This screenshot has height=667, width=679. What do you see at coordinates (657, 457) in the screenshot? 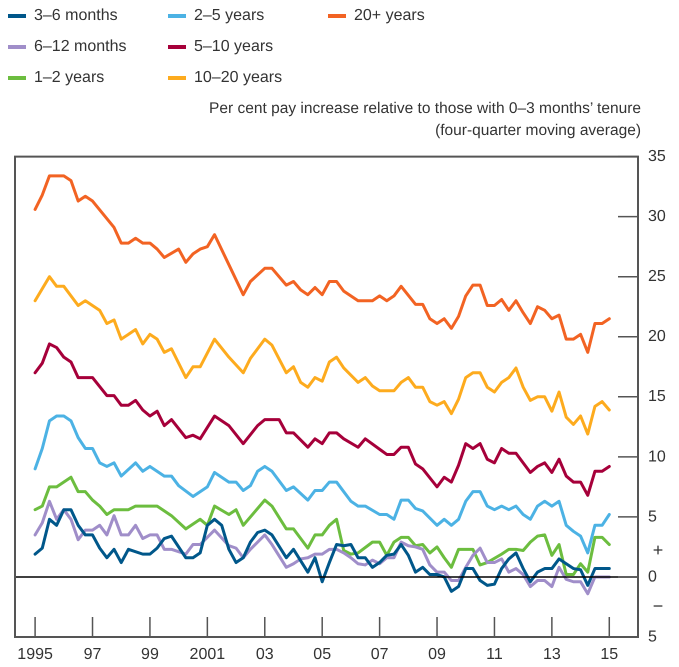
I see `y-tick-label: 10` at bounding box center [657, 457].